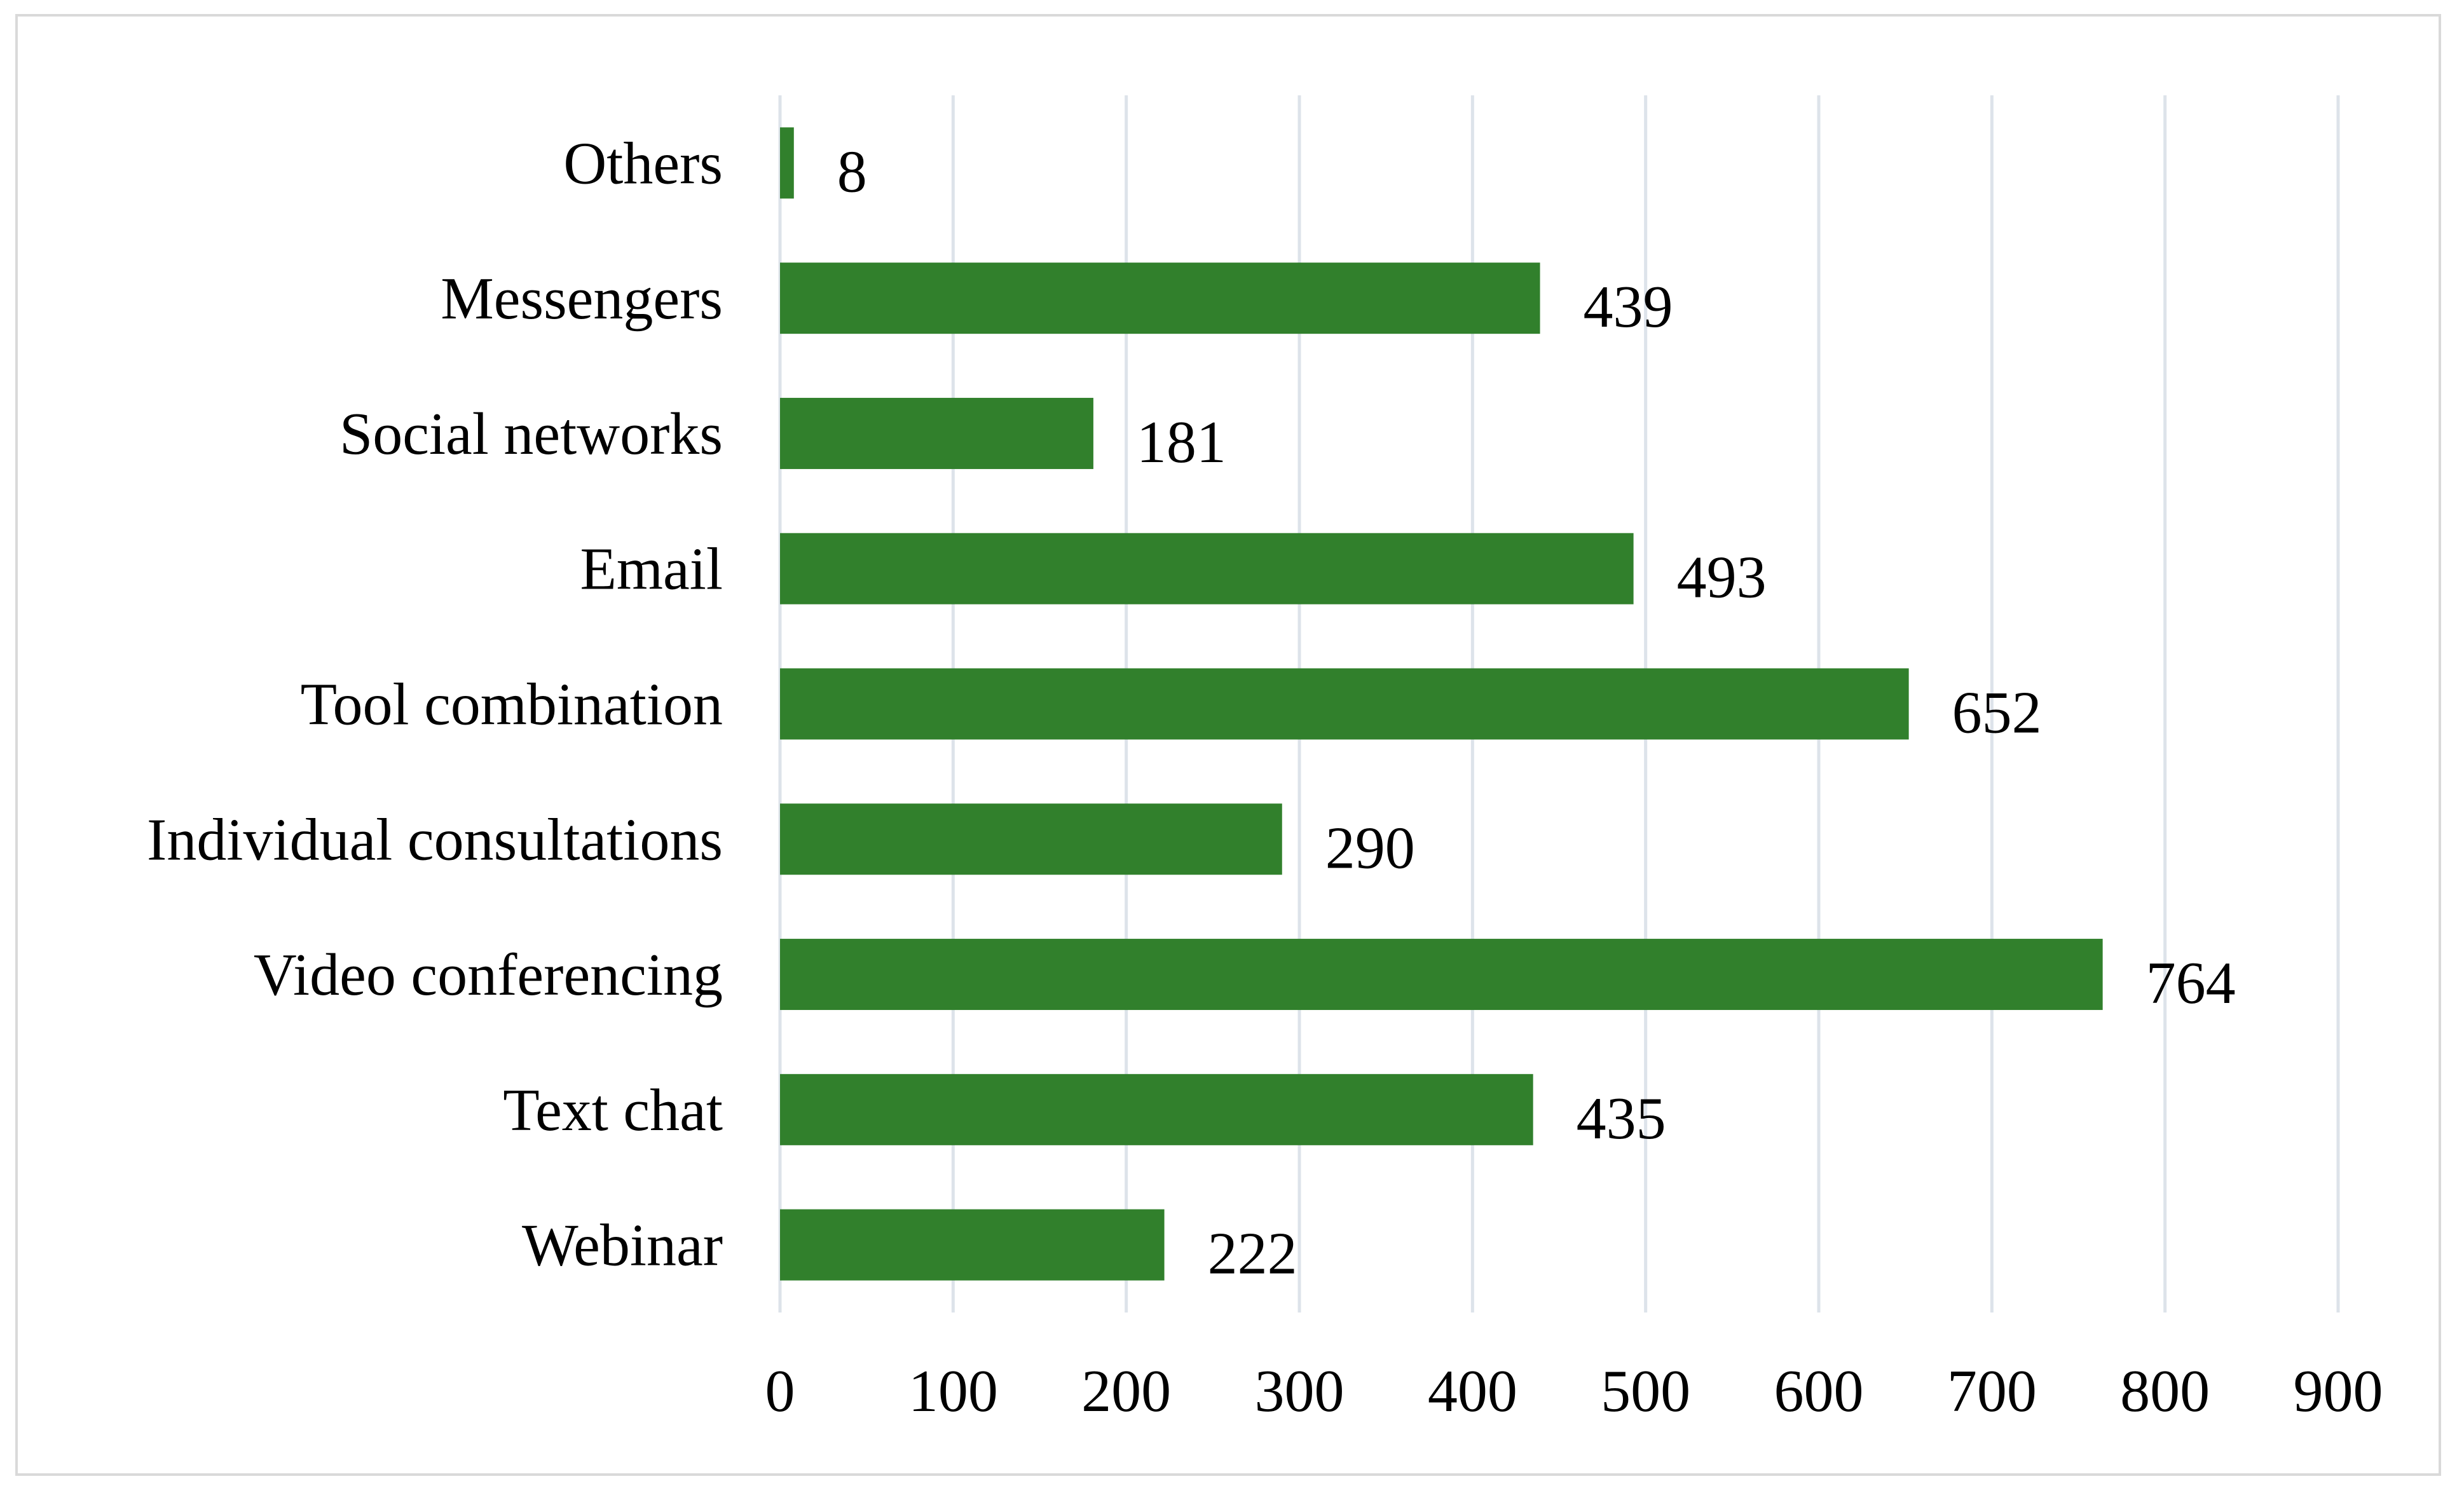  Describe the element at coordinates (972, 1245) in the screenshot. I see `bar-webinar` at that location.